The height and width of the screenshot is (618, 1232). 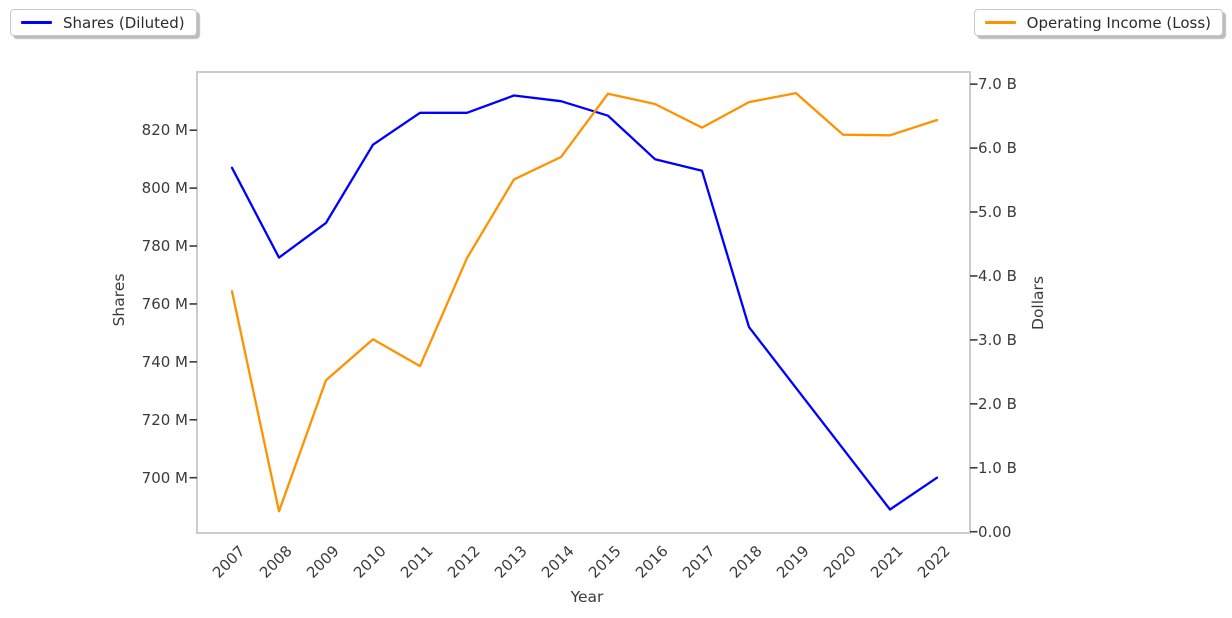 What do you see at coordinates (997, 403) in the screenshot?
I see `right-tick-label: 2.0 B` at bounding box center [997, 403].